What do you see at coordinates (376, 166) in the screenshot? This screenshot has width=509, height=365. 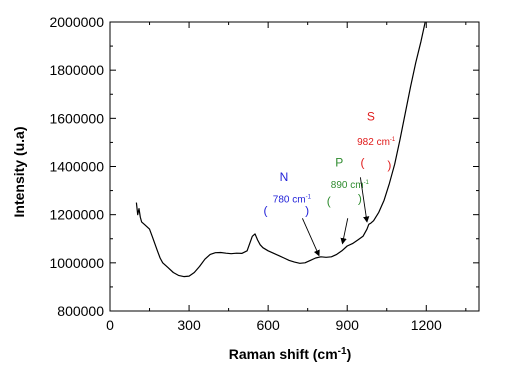 I see `peak-annotation: S 982 cm-1 ()` at bounding box center [376, 166].